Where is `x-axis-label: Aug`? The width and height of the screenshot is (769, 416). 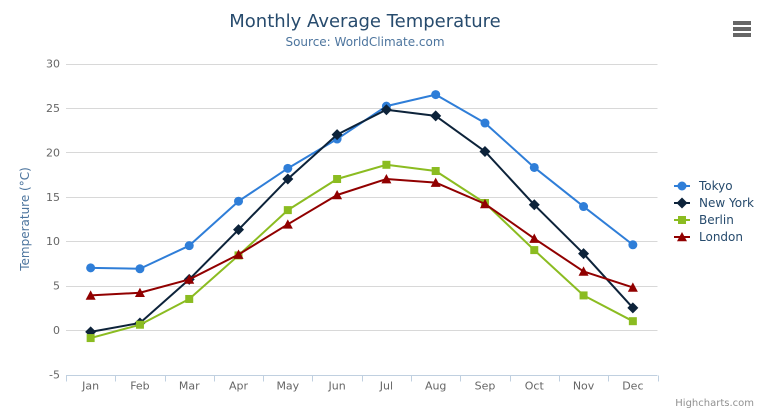
x-axis-label: Aug is located at coordinates (435, 386).